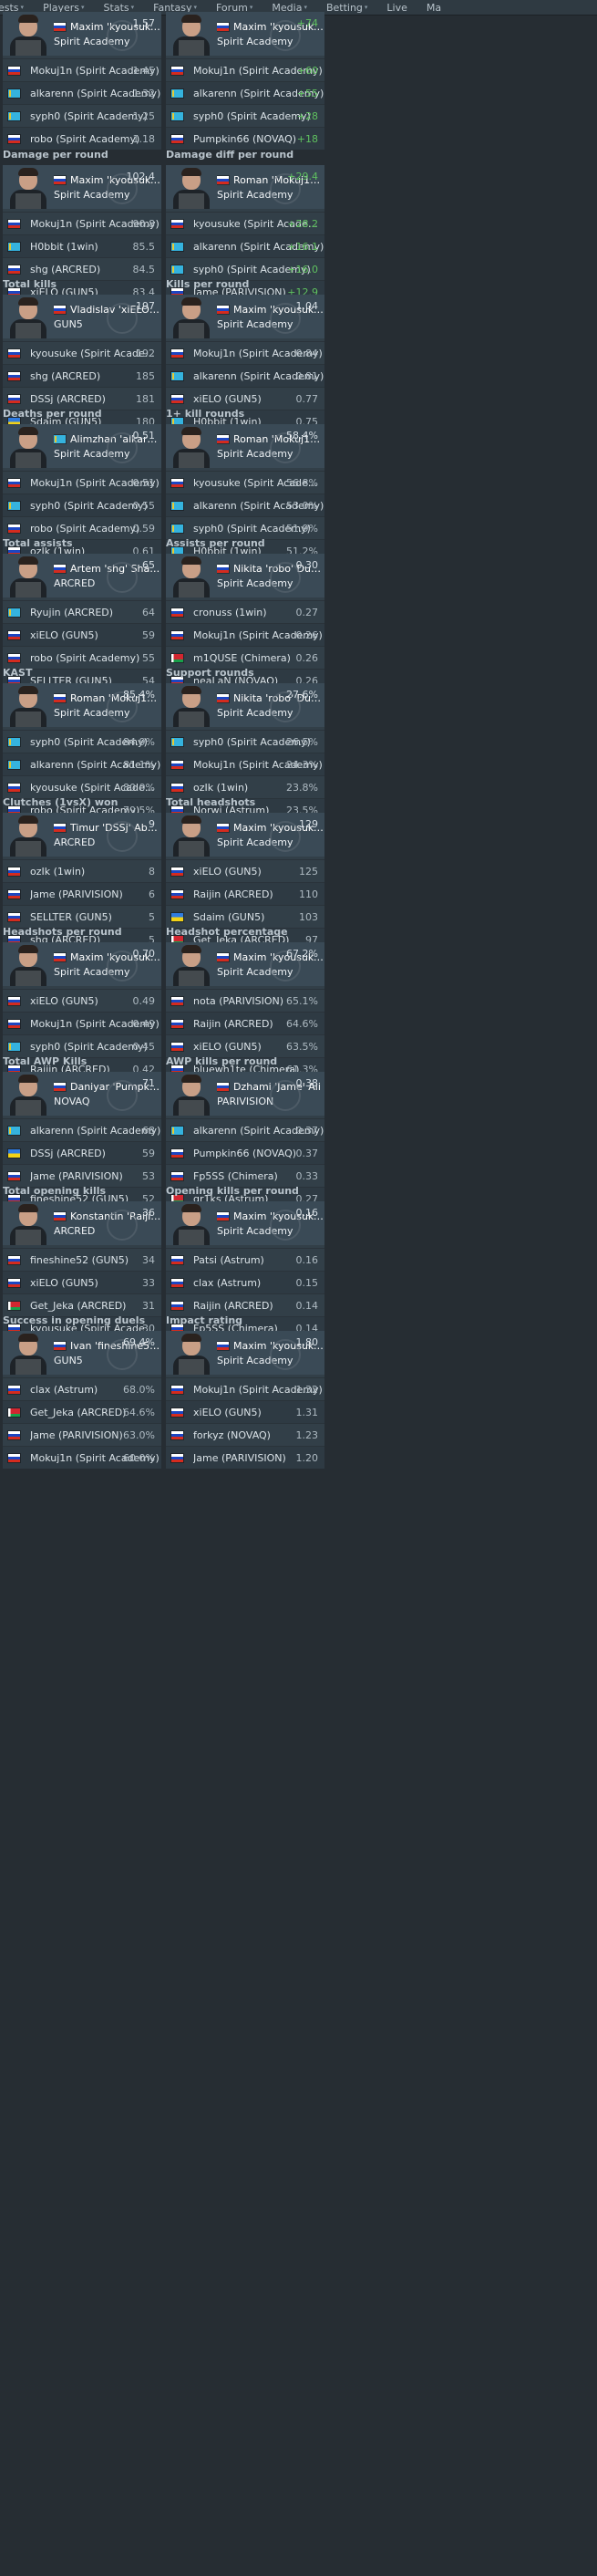 The height and width of the screenshot is (2576, 597). Describe the element at coordinates (204, 1320) in the screenshot. I see `category-title: Impact rating` at that location.